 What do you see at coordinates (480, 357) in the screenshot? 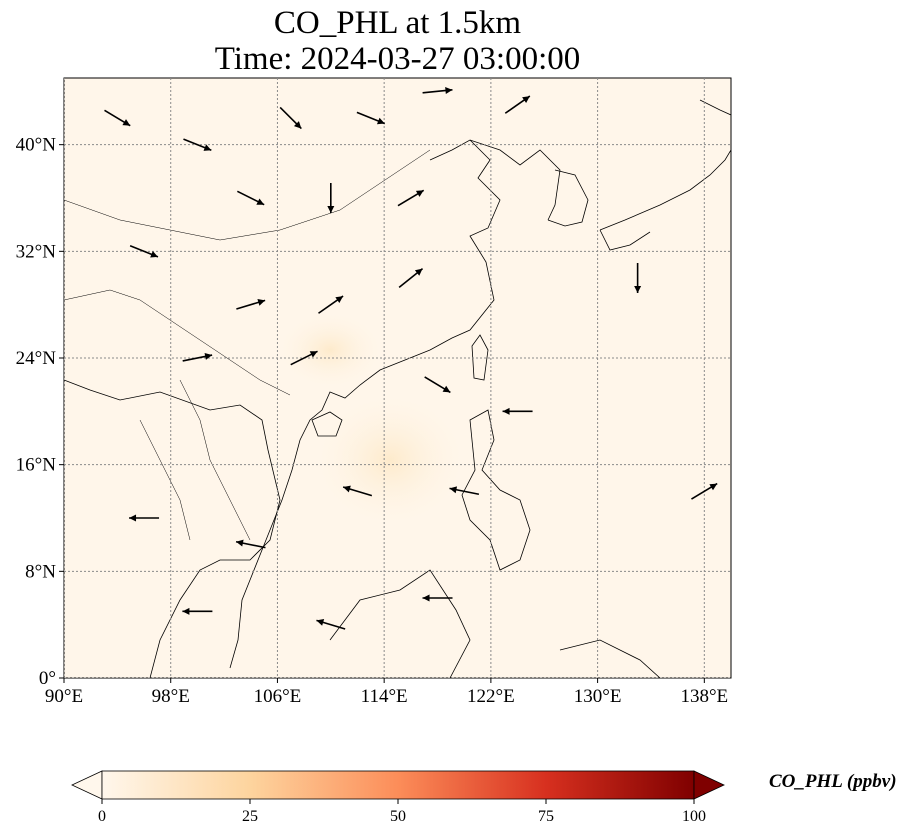
I see `taiwan-coast` at bounding box center [480, 357].